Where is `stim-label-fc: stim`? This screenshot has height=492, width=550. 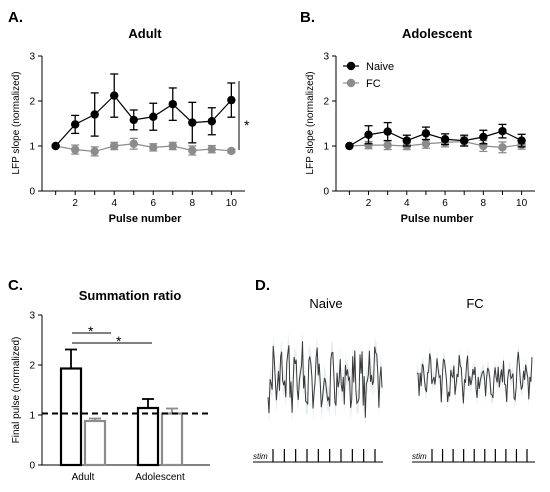 stim-label-fc: stim is located at coordinates (419, 456).